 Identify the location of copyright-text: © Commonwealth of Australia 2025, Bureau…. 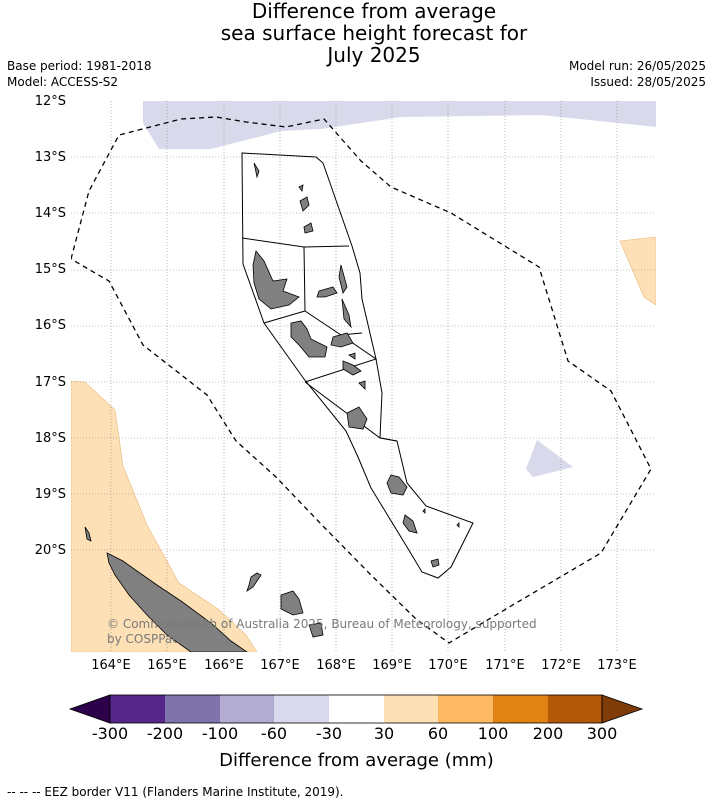
(322, 632).